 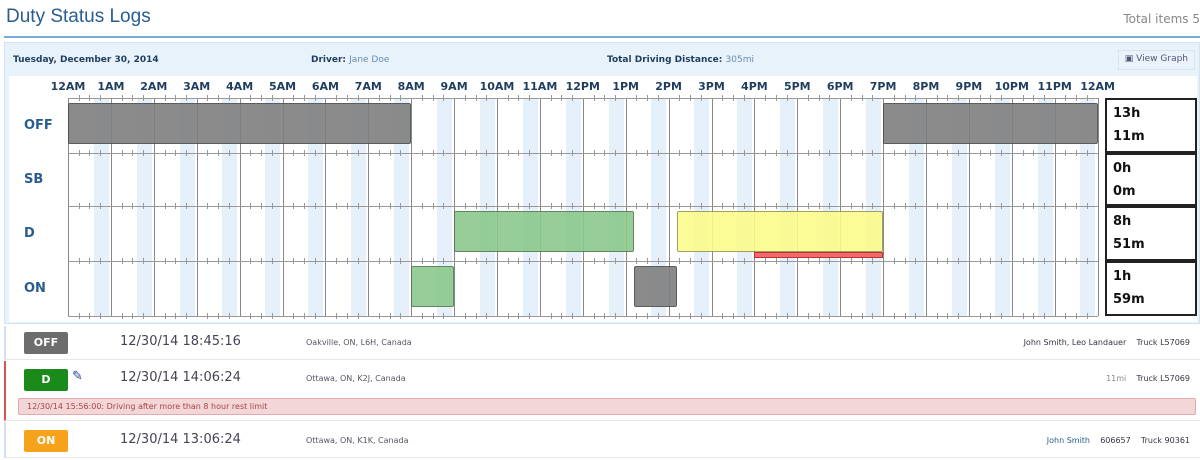 I want to click on hour-label: 1AM, so click(x=111, y=86).